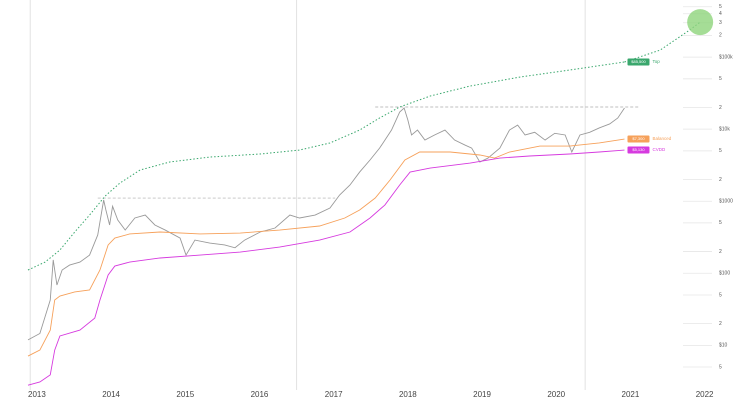  Describe the element at coordinates (726, 57) in the screenshot. I see `y-tick-label: $100k` at that location.